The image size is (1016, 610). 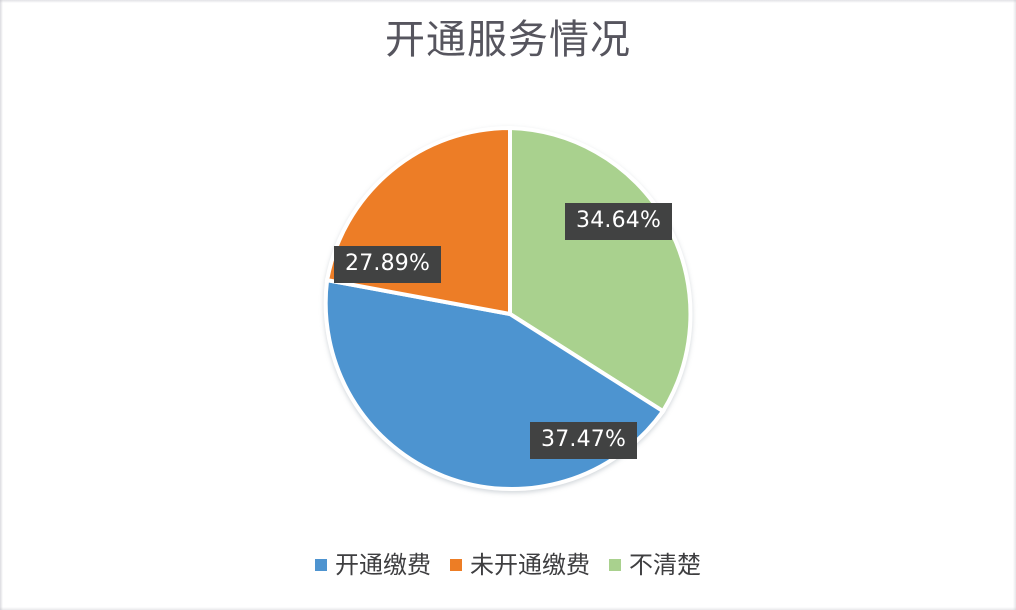 I want to click on legend-label-weikaitongjiaofei: 未开通缴费, so click(x=530, y=565).